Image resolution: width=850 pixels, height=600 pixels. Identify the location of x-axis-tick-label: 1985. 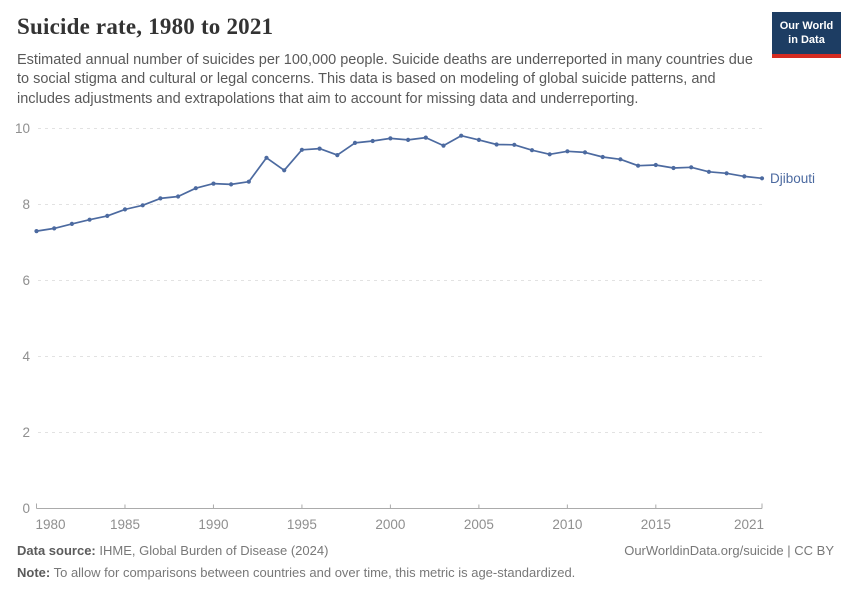
(125, 524).